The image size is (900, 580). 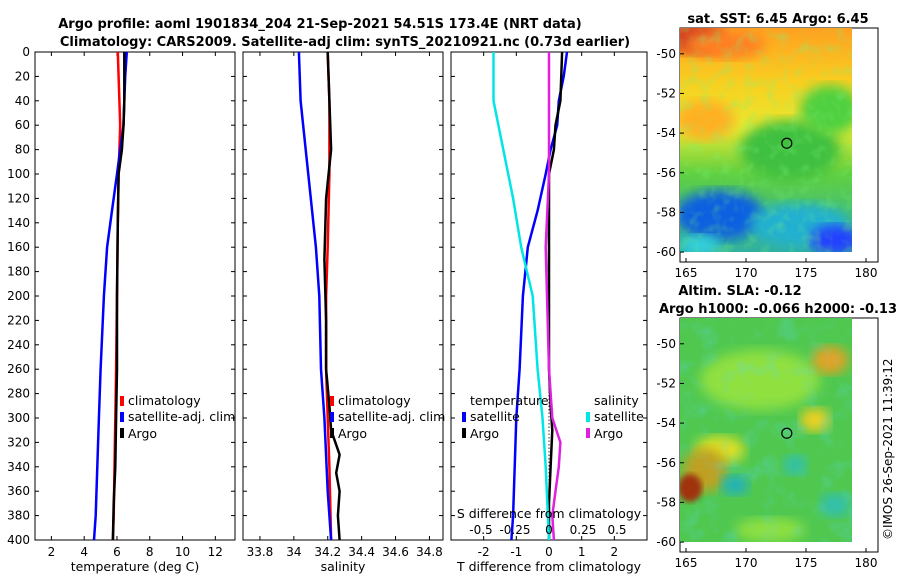 I want to click on series-line-salinity-argo, so click(x=553, y=296).